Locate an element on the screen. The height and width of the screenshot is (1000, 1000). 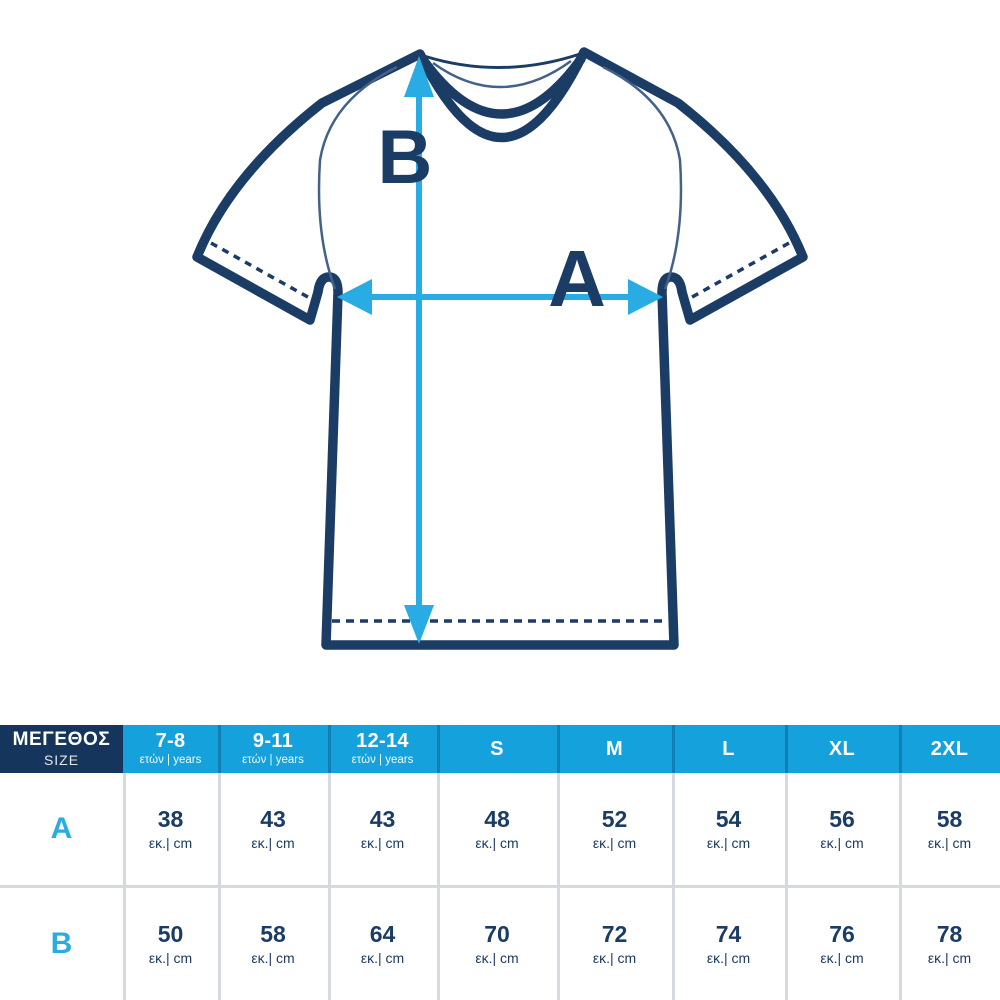
column-header-xl: XL is located at coordinates (842, 749).